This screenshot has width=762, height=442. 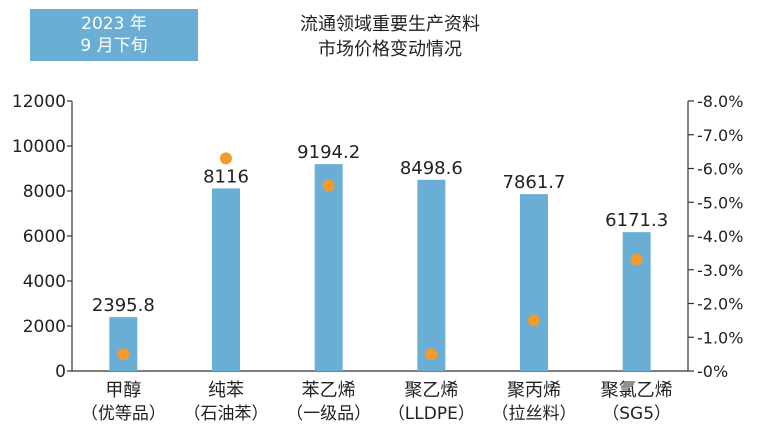 I want to click on x-tick-label: 聚乙烯, so click(x=431, y=390).